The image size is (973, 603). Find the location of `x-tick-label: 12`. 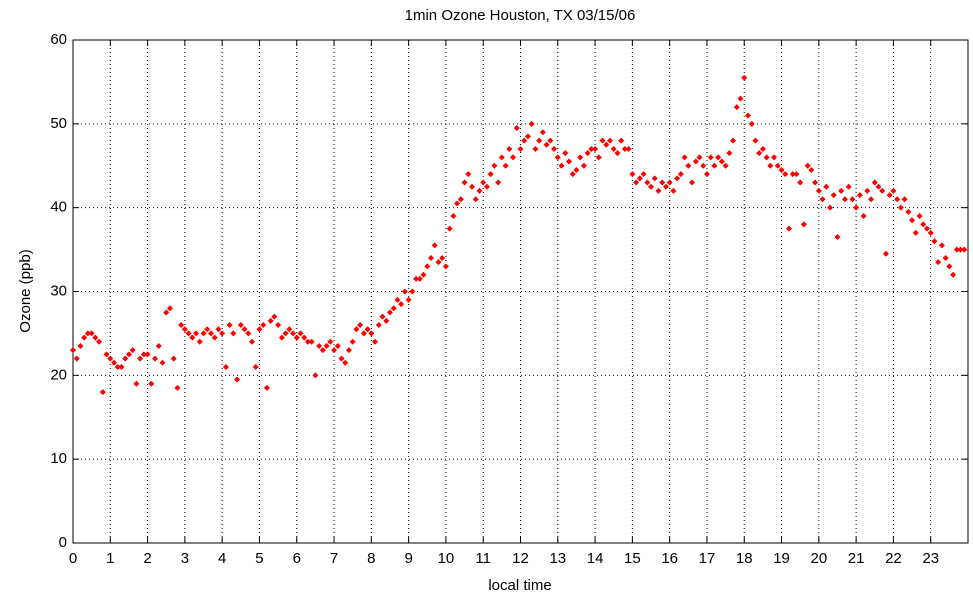

x-tick-label: 12 is located at coordinates (520, 558).